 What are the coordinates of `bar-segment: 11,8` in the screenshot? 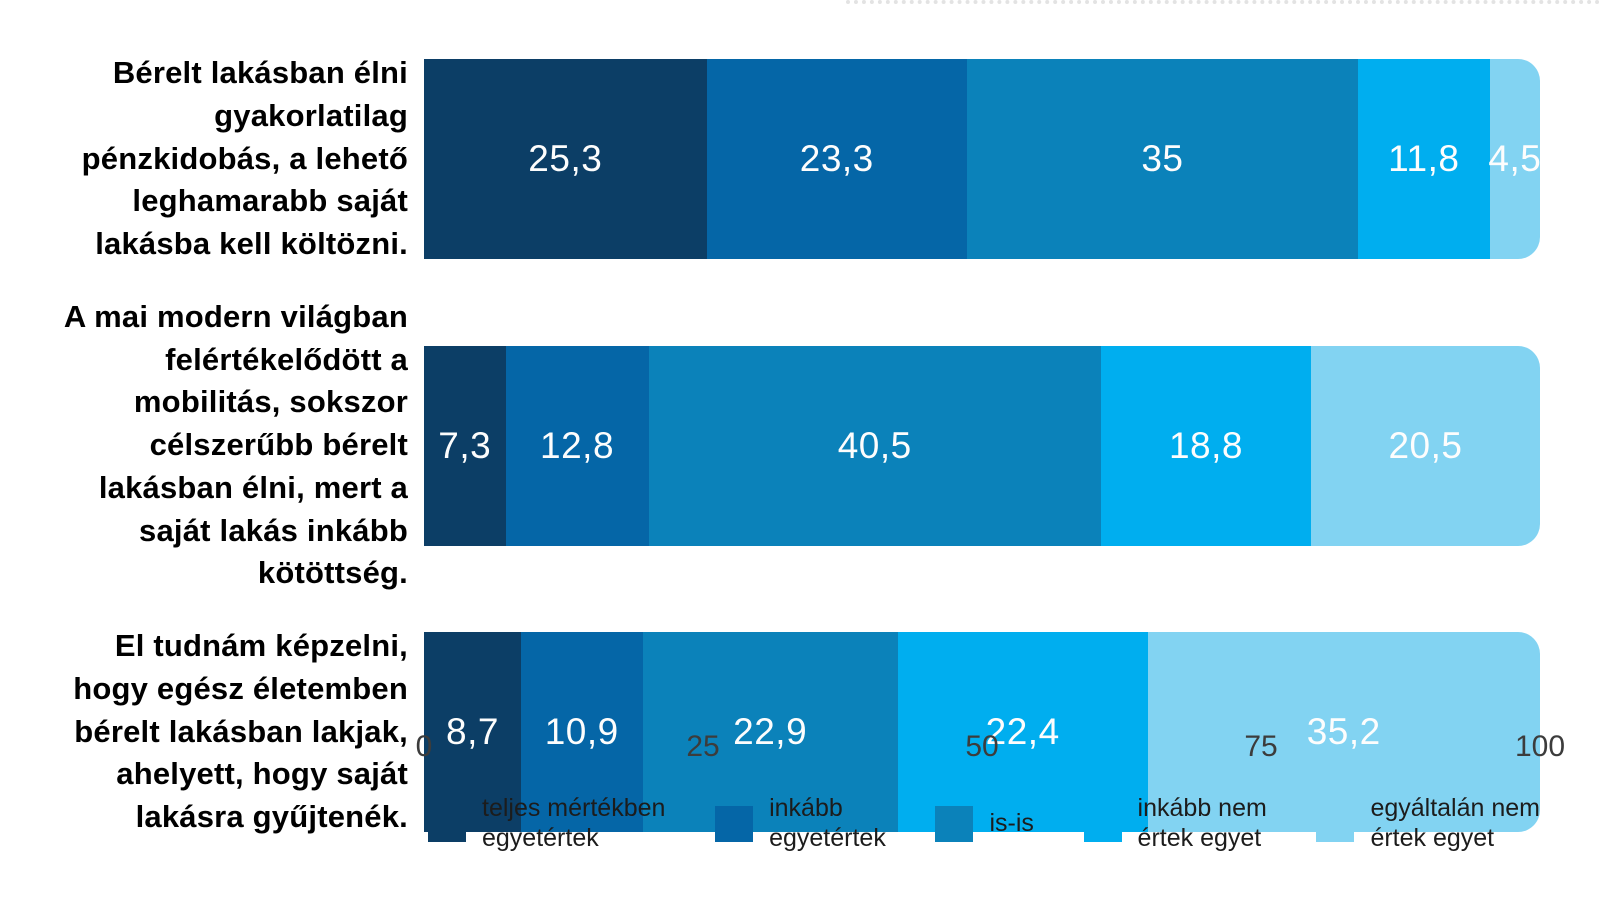 It's located at (1423, 158).